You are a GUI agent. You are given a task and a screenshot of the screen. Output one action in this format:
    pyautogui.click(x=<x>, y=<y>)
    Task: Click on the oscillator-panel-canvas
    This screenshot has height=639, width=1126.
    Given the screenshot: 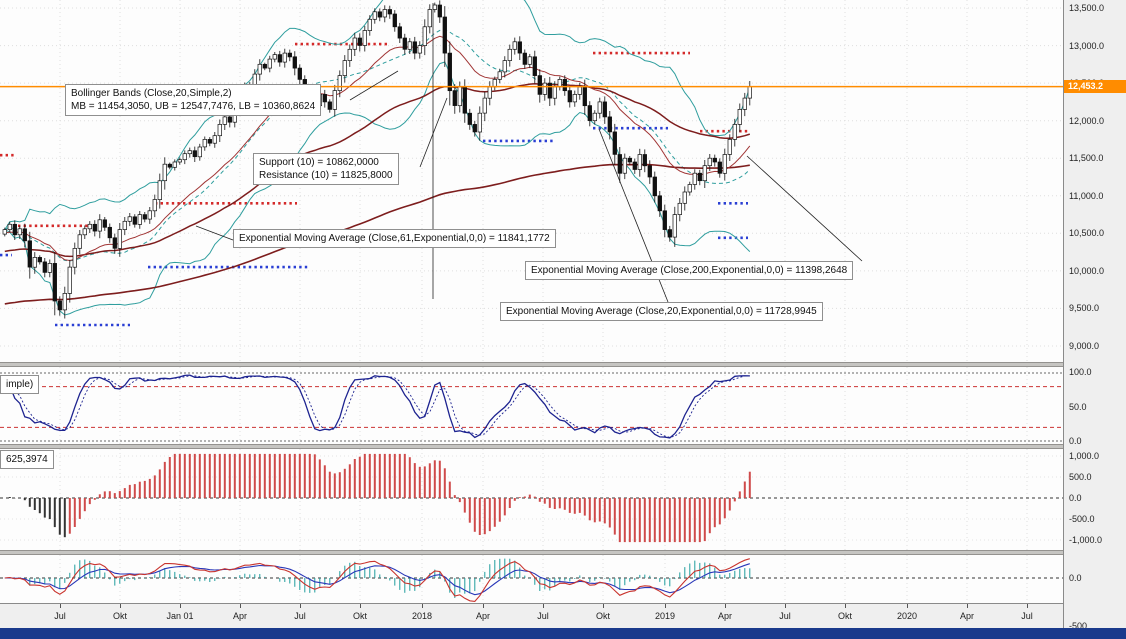 What is the action you would take?
    pyautogui.click(x=531, y=405)
    